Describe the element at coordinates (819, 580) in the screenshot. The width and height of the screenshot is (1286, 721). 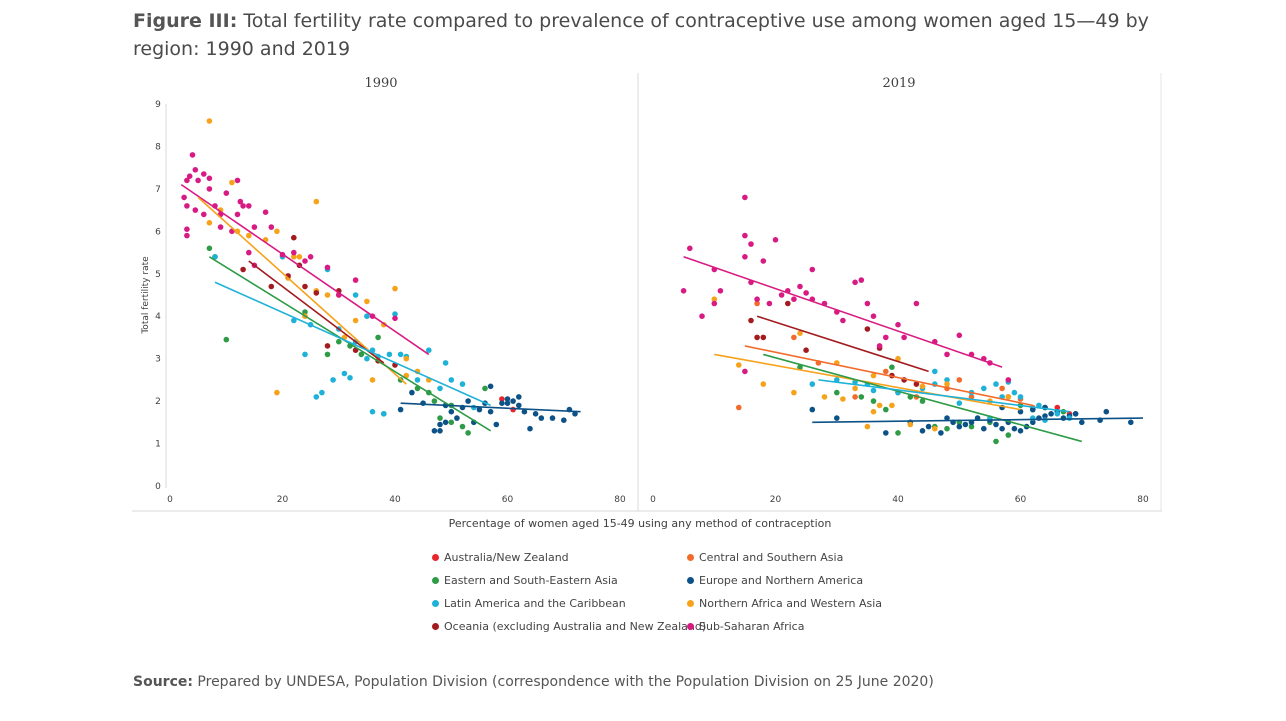
I see `legend-item: Europe and Northern America` at that location.